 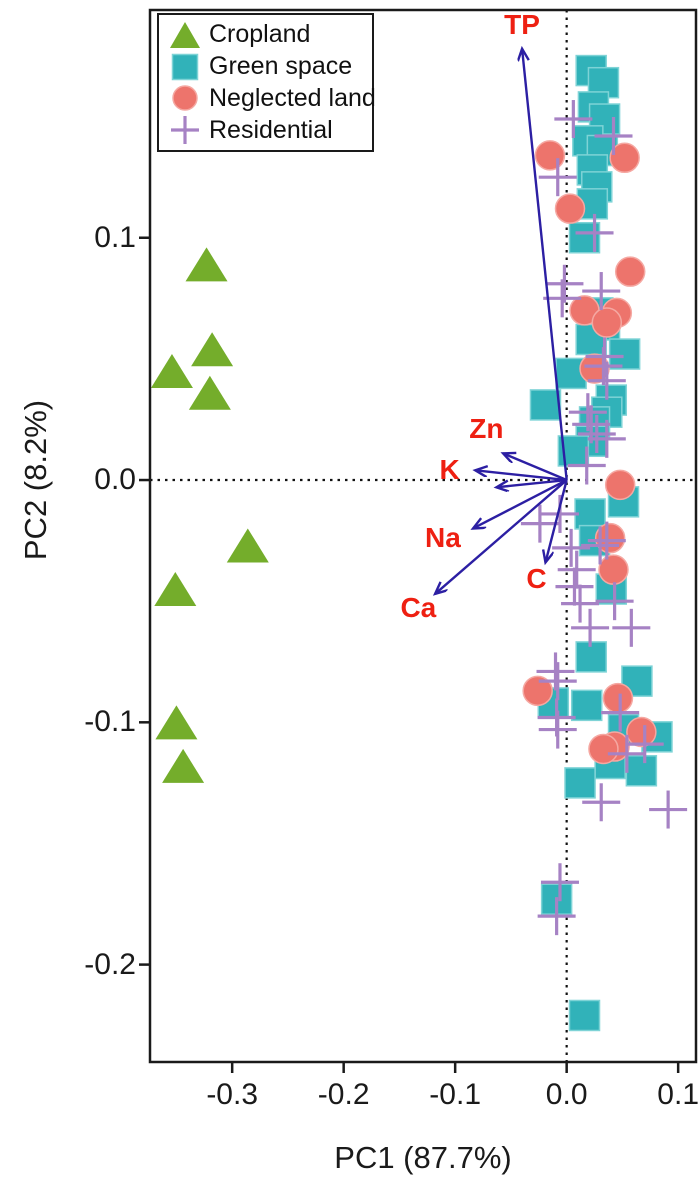 What do you see at coordinates (678, 1094) in the screenshot?
I see `x-tick-label-0.1: 0.1` at bounding box center [678, 1094].